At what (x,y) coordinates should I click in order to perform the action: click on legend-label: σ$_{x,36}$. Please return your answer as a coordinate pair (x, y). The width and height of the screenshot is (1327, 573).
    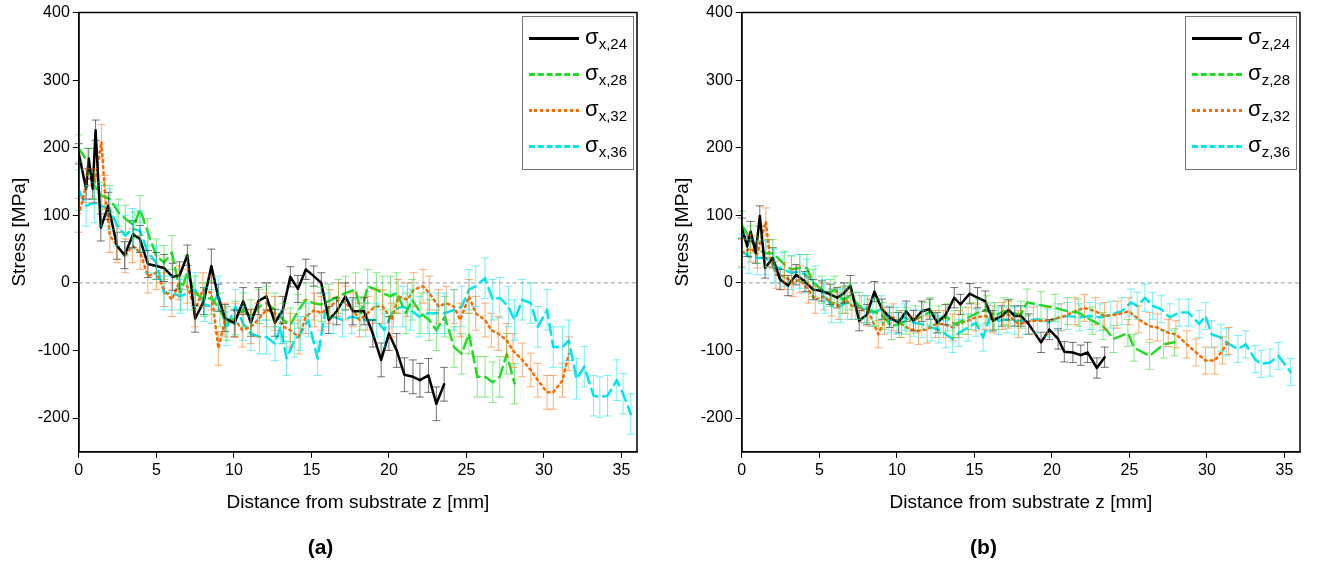
    Looking at the image, I should click on (606, 146).